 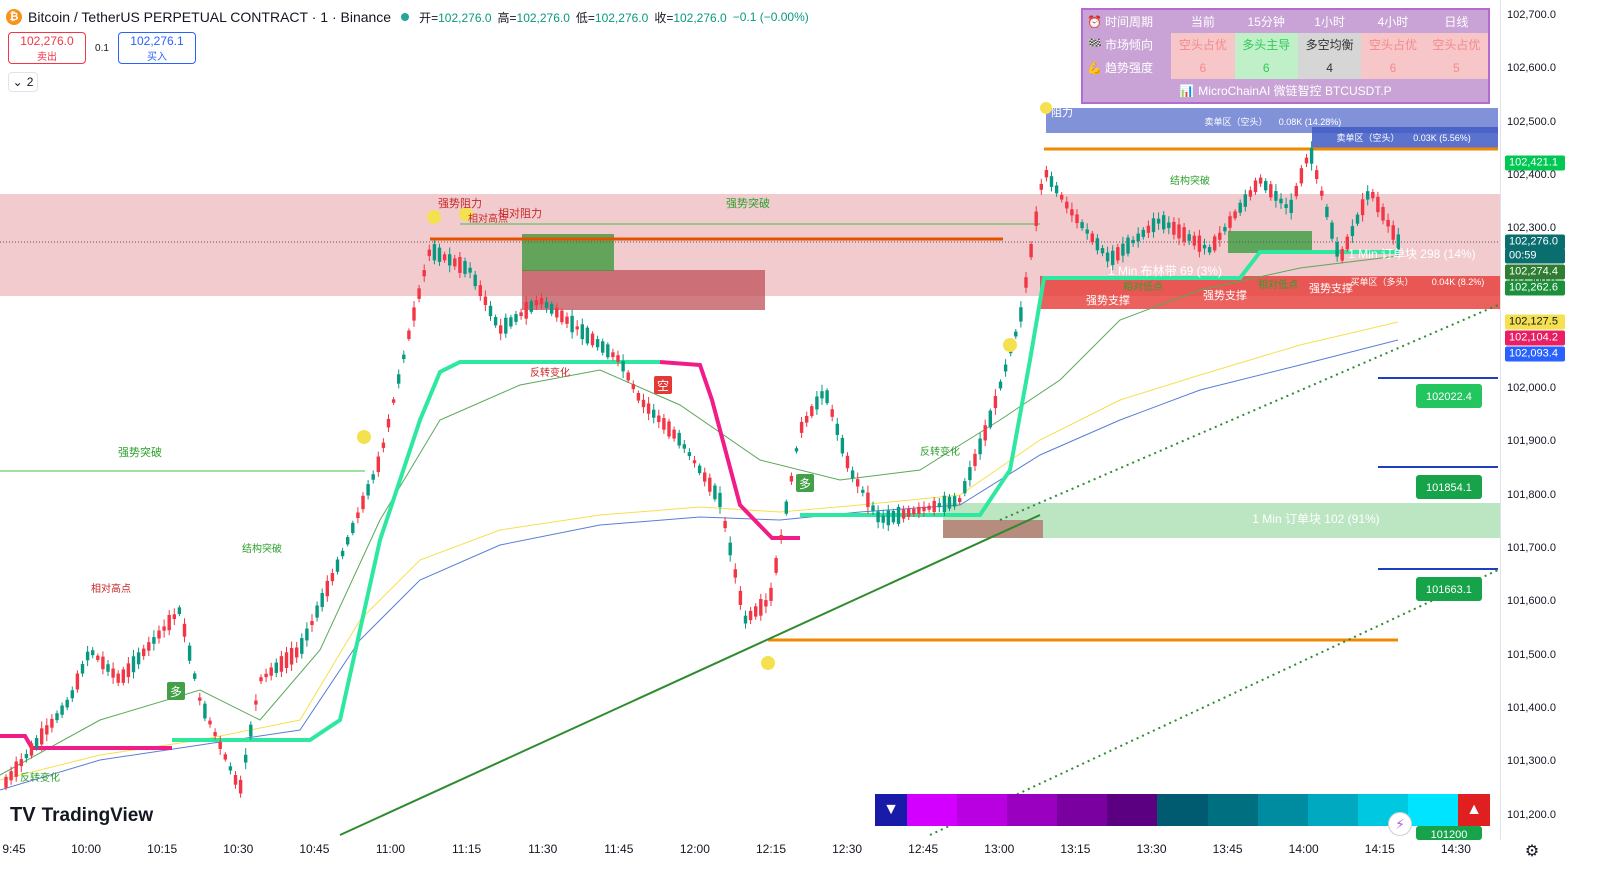 I want to click on trade-panel: 102,276.0 卖出 0.1 102,276.1 买入, so click(x=102, y=48).